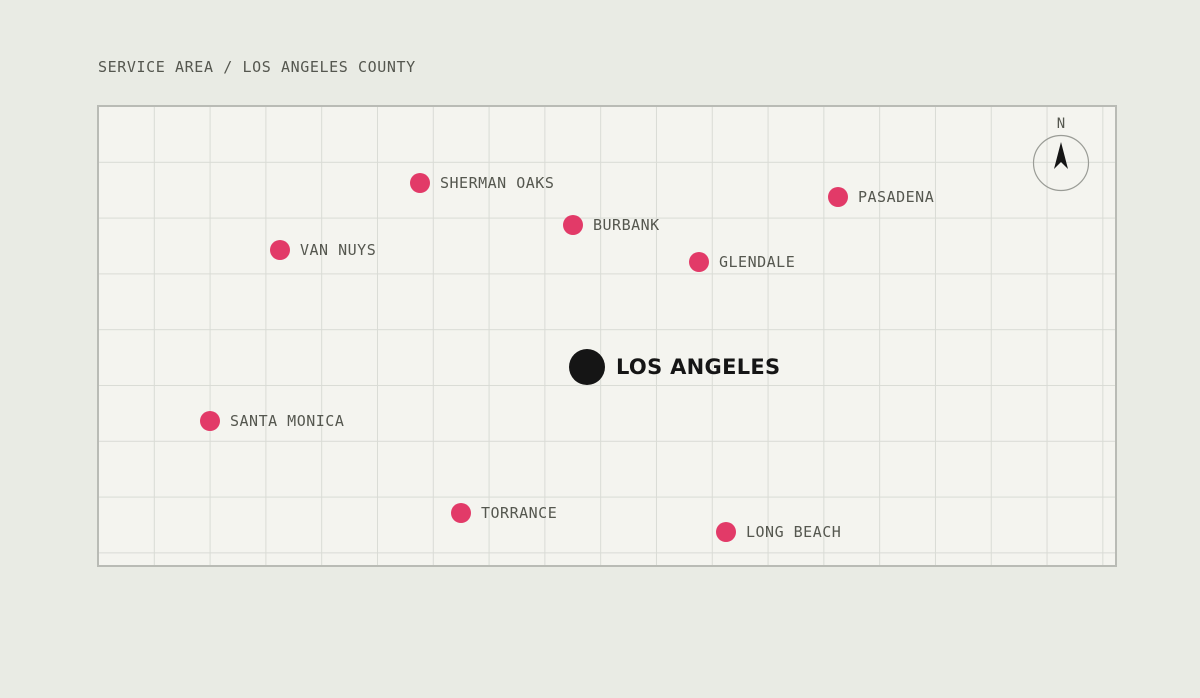  I want to click on map-title: SERVICE AREA / LOS ANGELES COUNTY, so click(257, 67).